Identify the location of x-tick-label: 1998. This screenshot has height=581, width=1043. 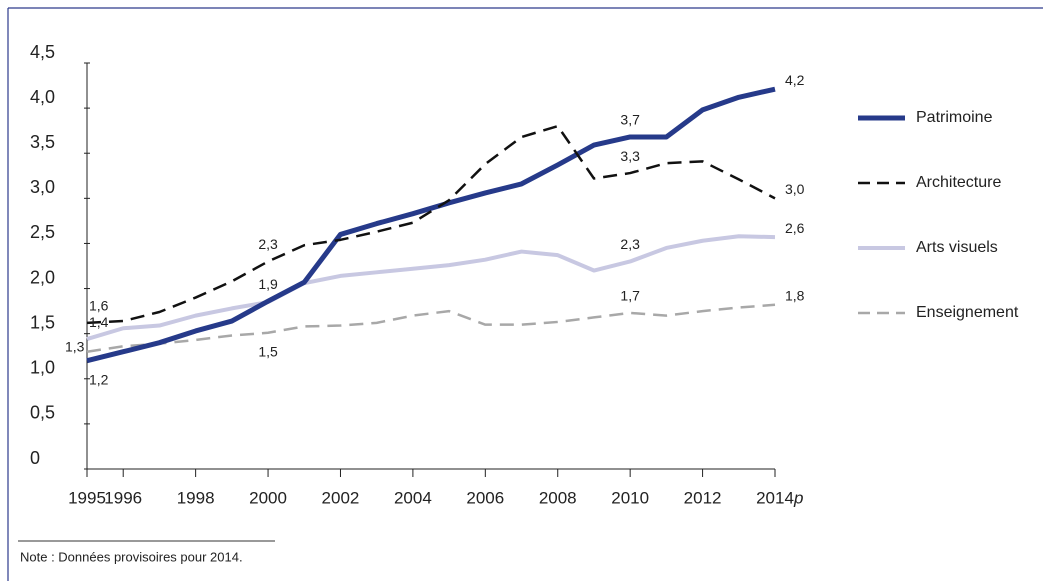
(196, 497).